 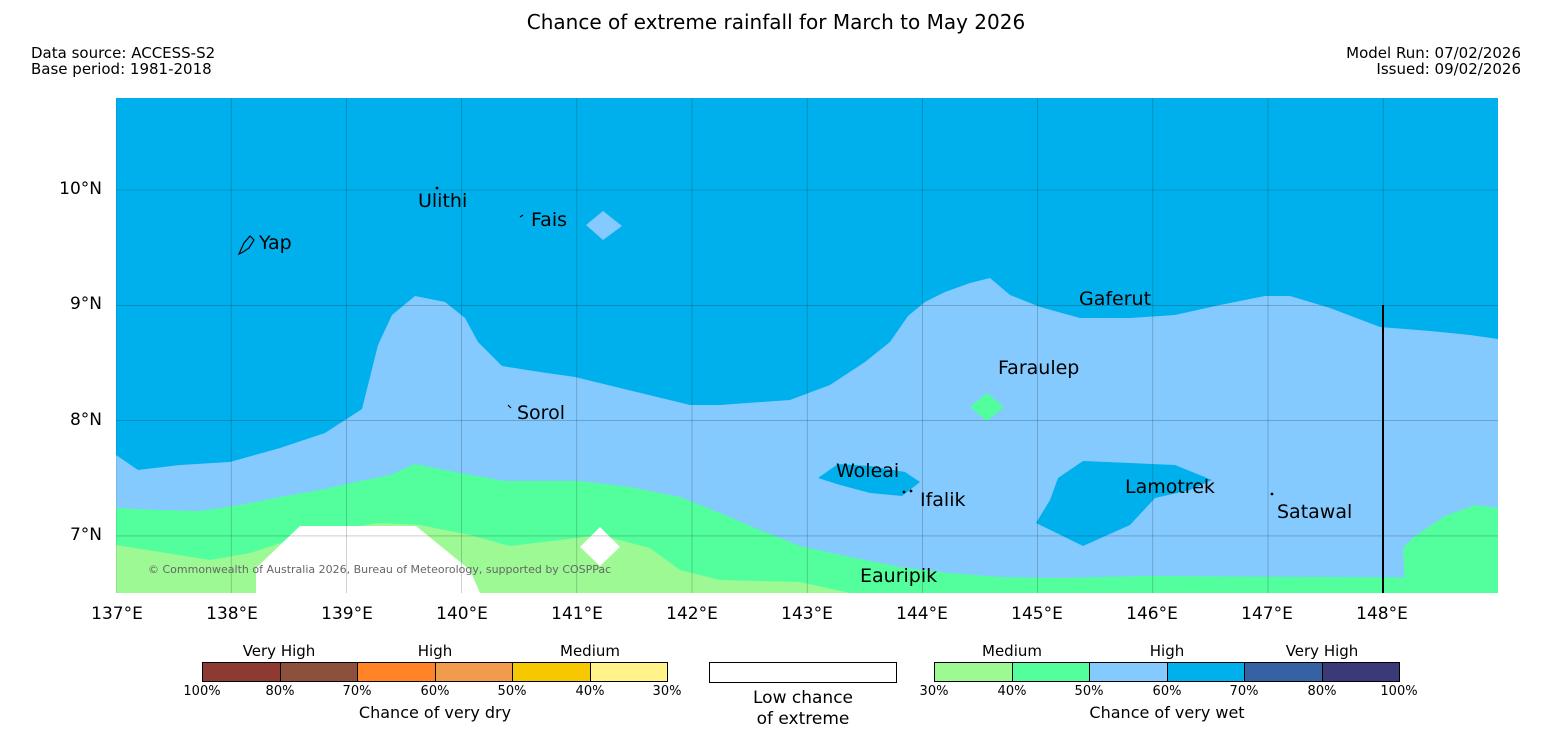 What do you see at coordinates (1448, 69) in the screenshot?
I see `issued-text: Issued: 09/02/2026` at bounding box center [1448, 69].